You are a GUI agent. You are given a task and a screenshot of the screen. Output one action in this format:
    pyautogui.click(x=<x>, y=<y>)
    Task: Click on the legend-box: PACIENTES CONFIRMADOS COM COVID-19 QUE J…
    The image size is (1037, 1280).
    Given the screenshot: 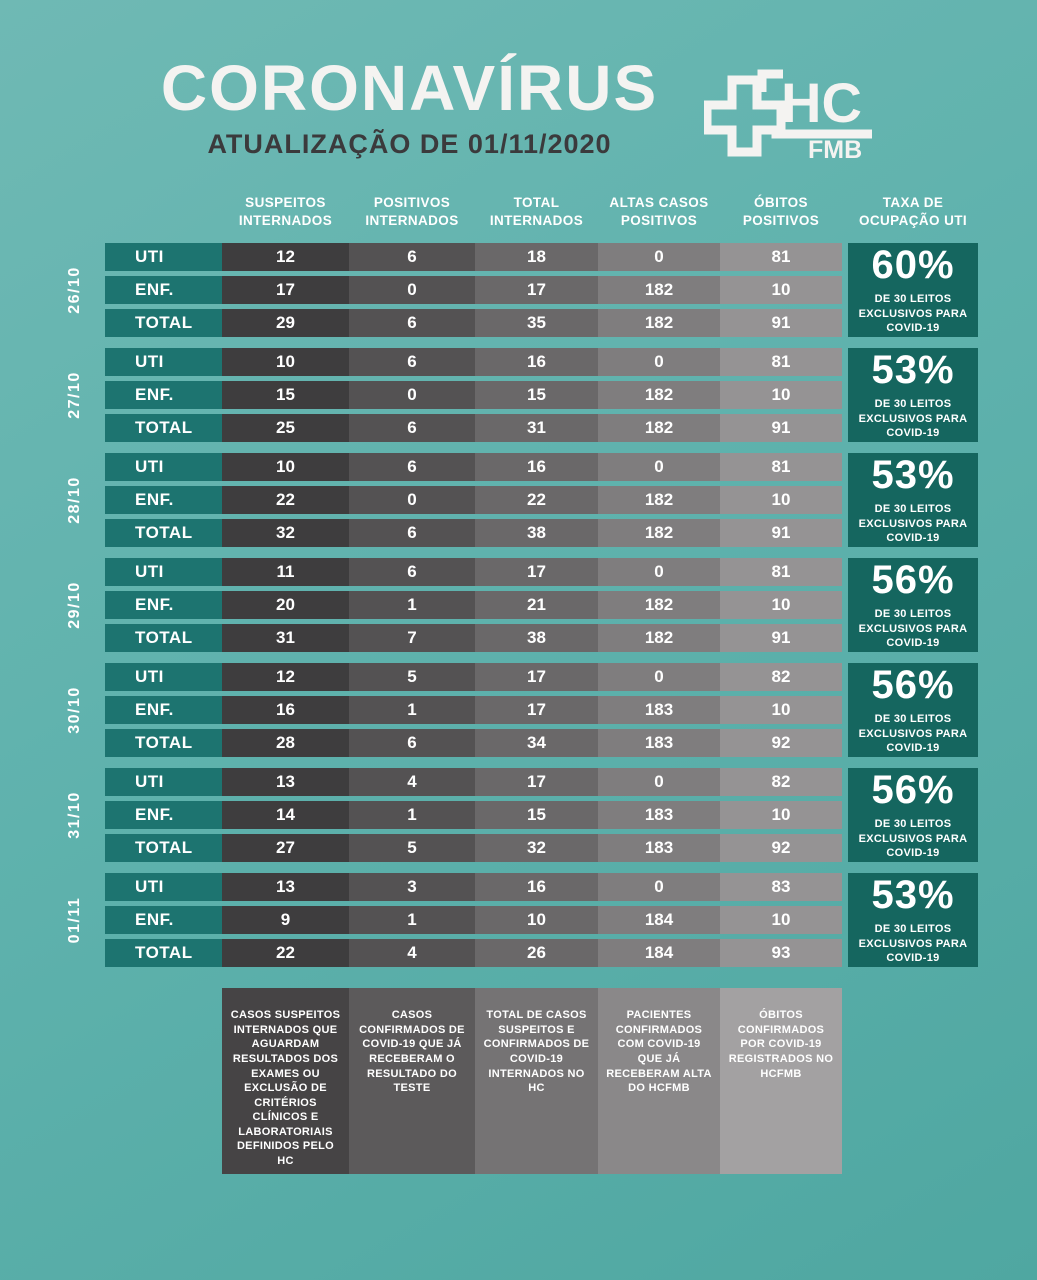 What is the action you would take?
    pyautogui.click(x=659, y=1081)
    